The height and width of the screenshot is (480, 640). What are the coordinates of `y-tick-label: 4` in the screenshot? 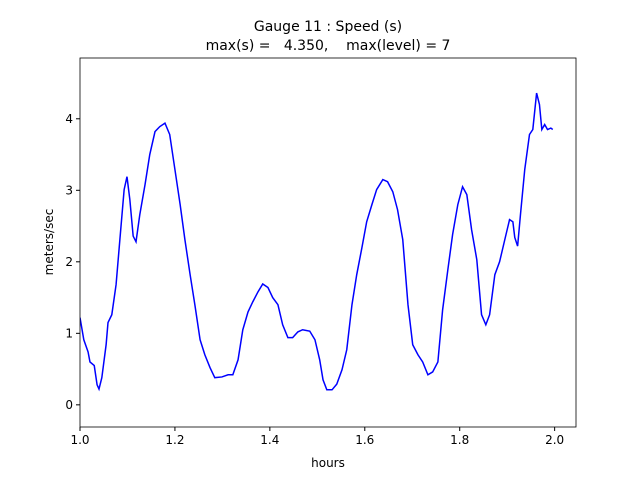 It's located at (69, 119).